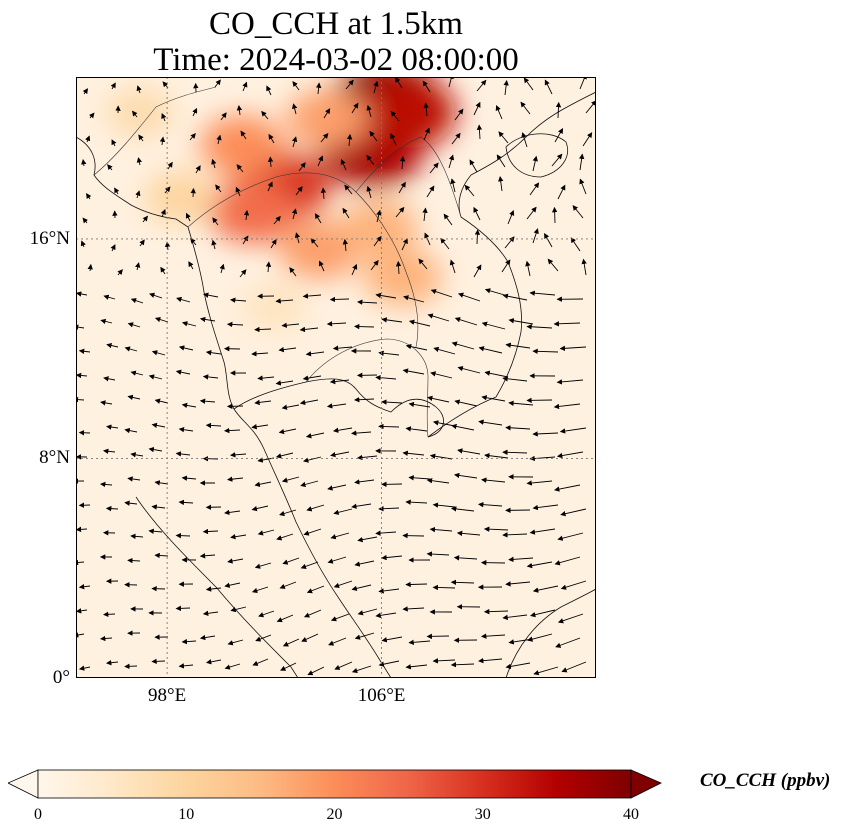 This screenshot has width=859, height=836. I want to click on border-myanmar, so click(155, 131).